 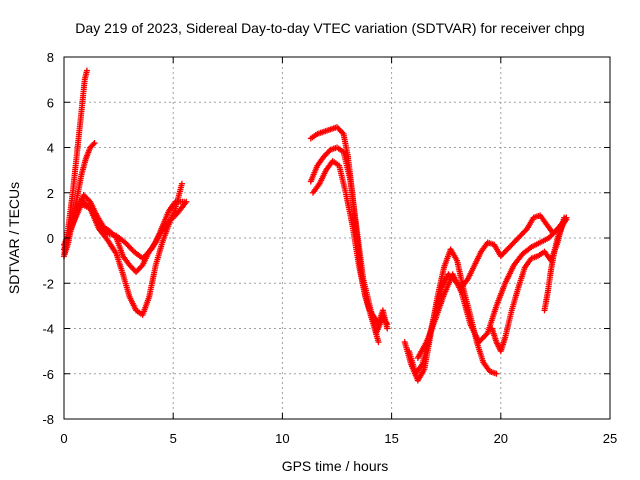 I want to click on series-track-g-afternoon-b, so click(x=349, y=240).